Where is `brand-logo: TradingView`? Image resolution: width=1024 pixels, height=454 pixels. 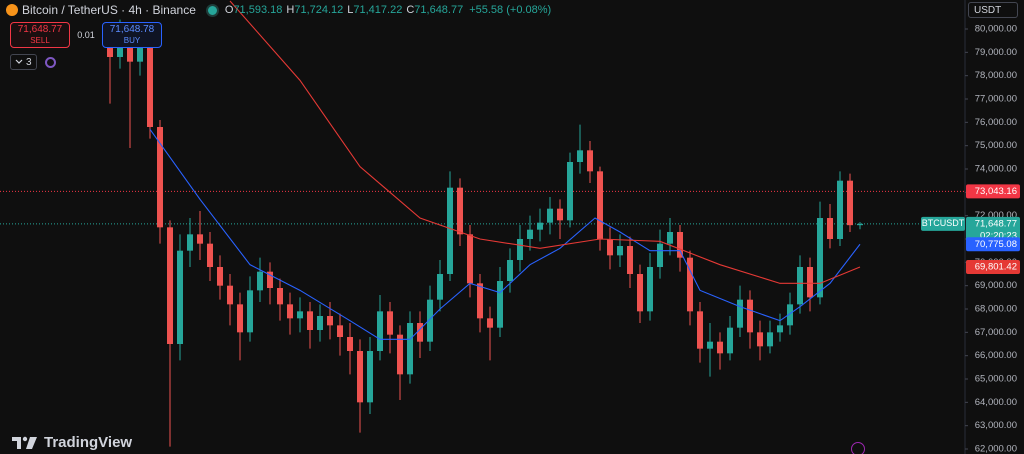 brand-logo: TradingView is located at coordinates (72, 442).